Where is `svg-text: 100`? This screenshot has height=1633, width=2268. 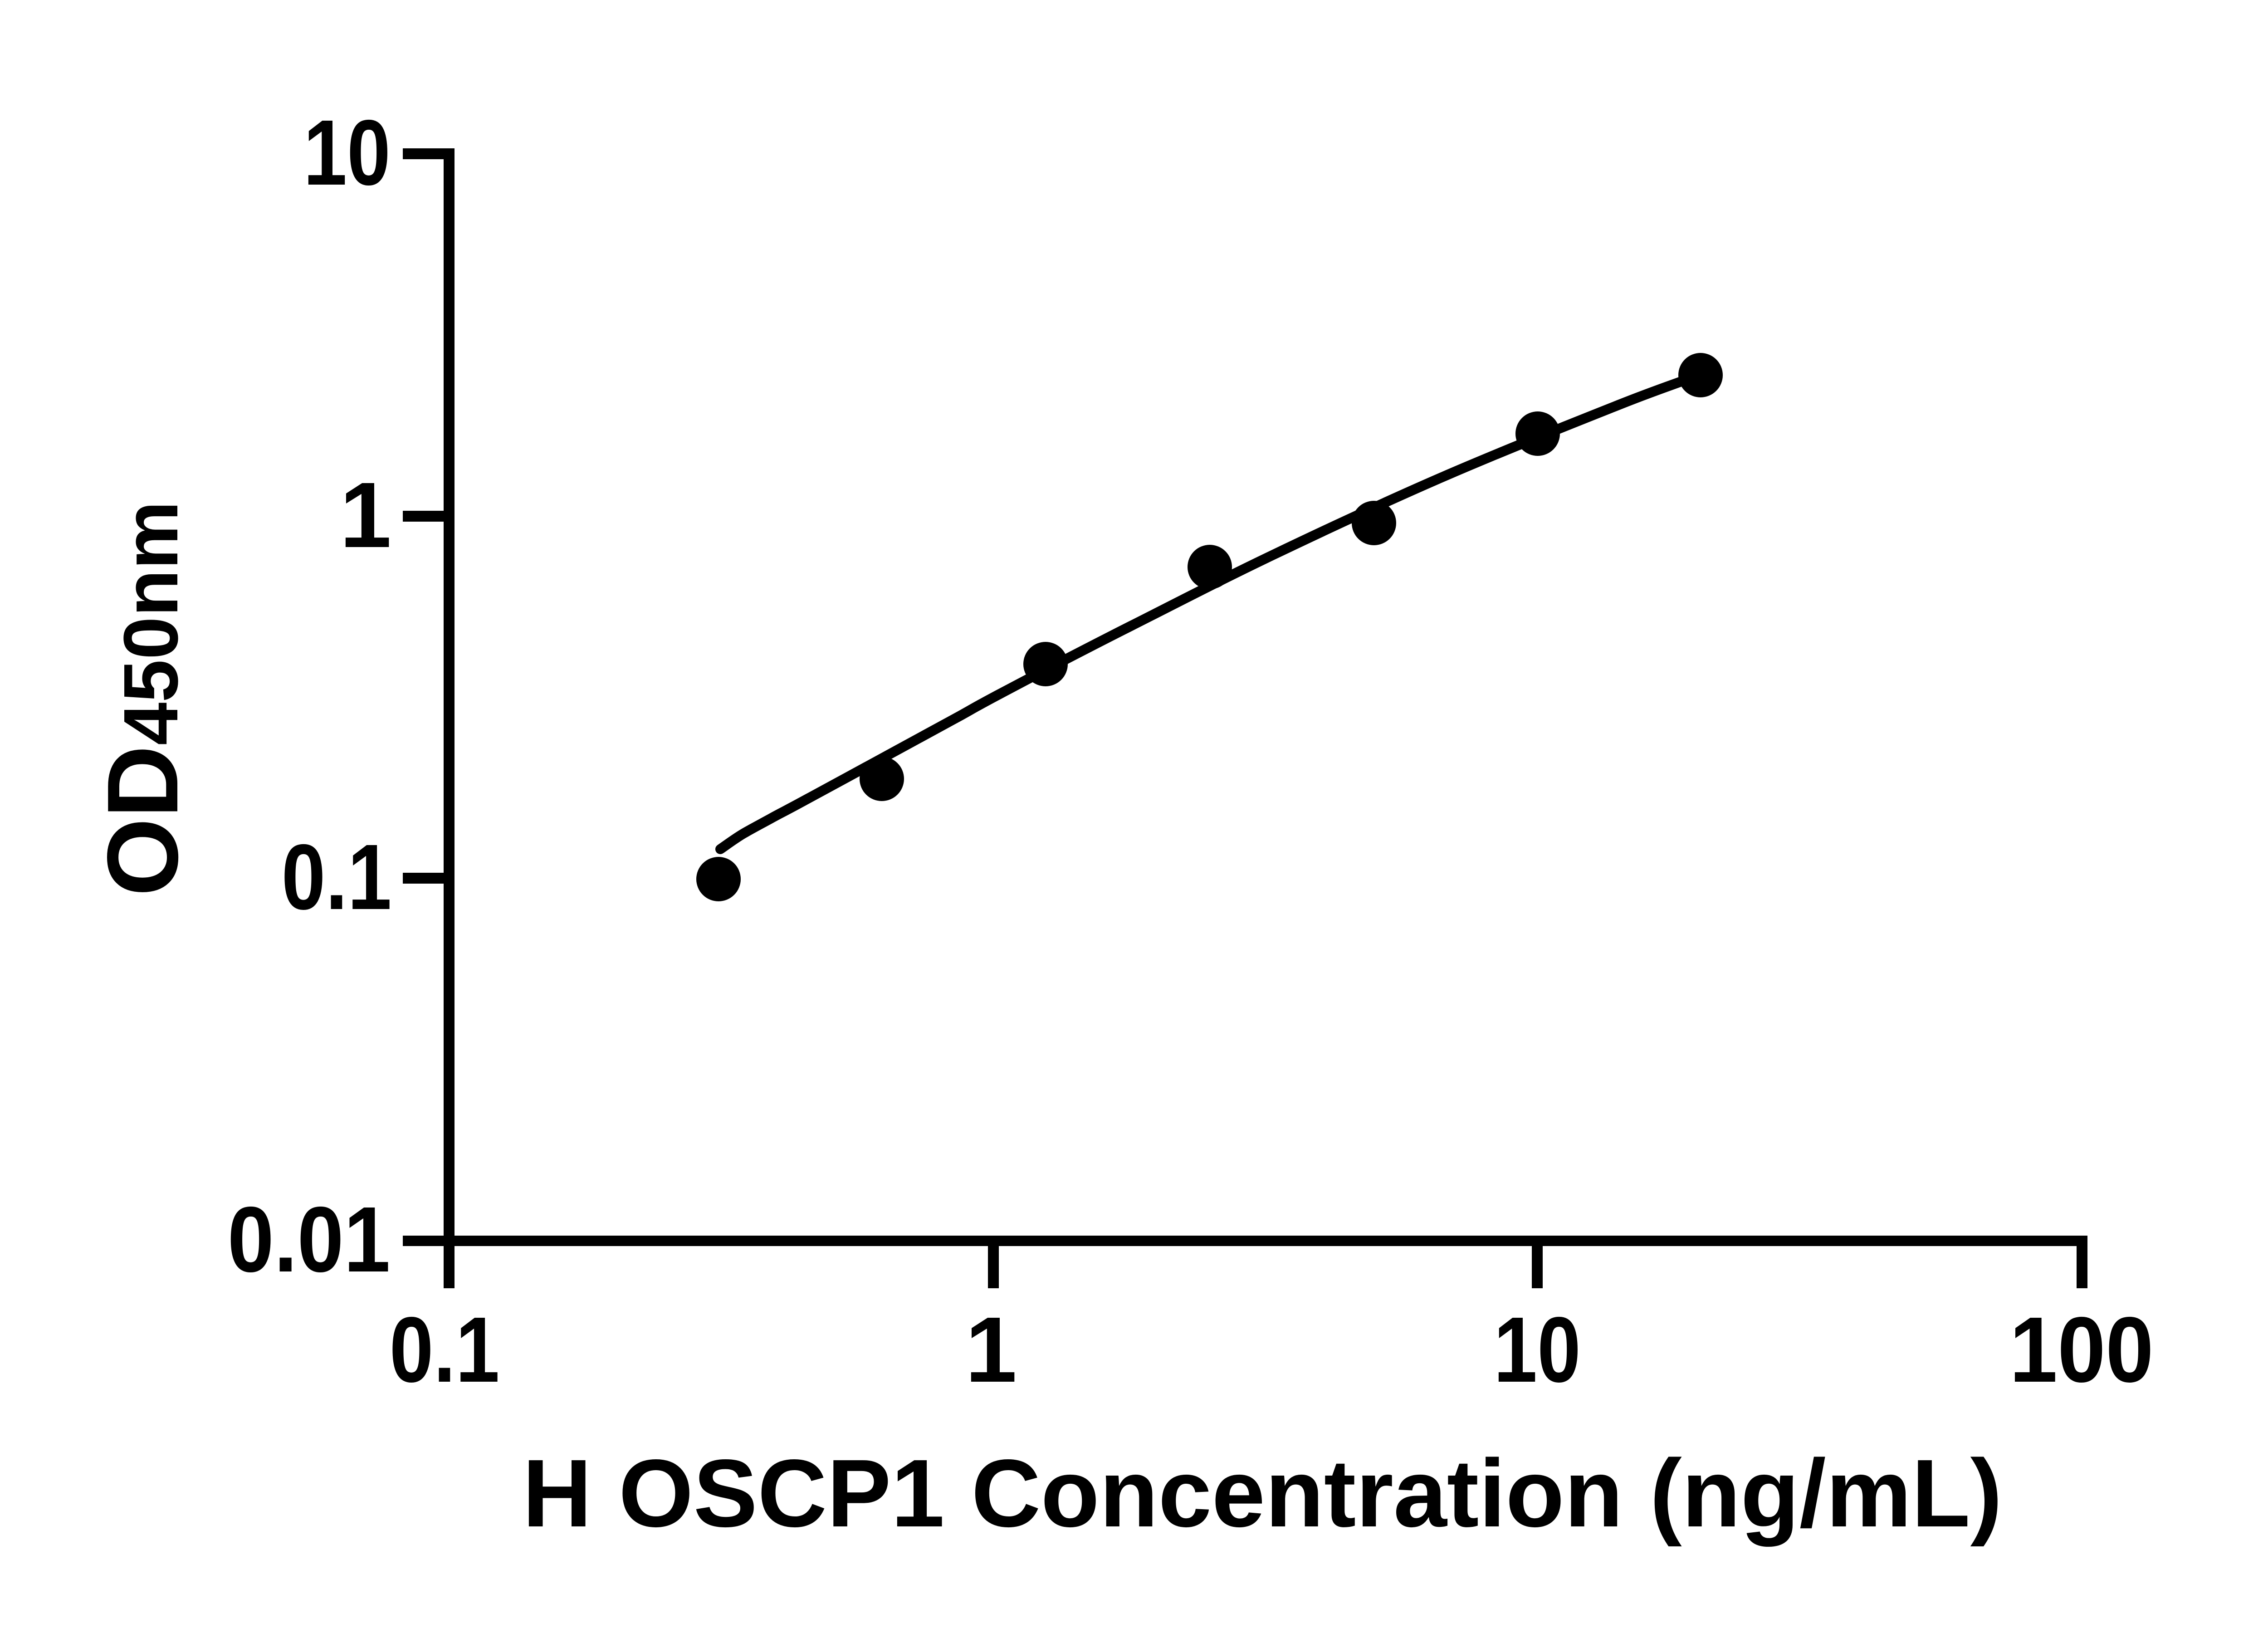 svg-text: 100 is located at coordinates (2081, 1350).